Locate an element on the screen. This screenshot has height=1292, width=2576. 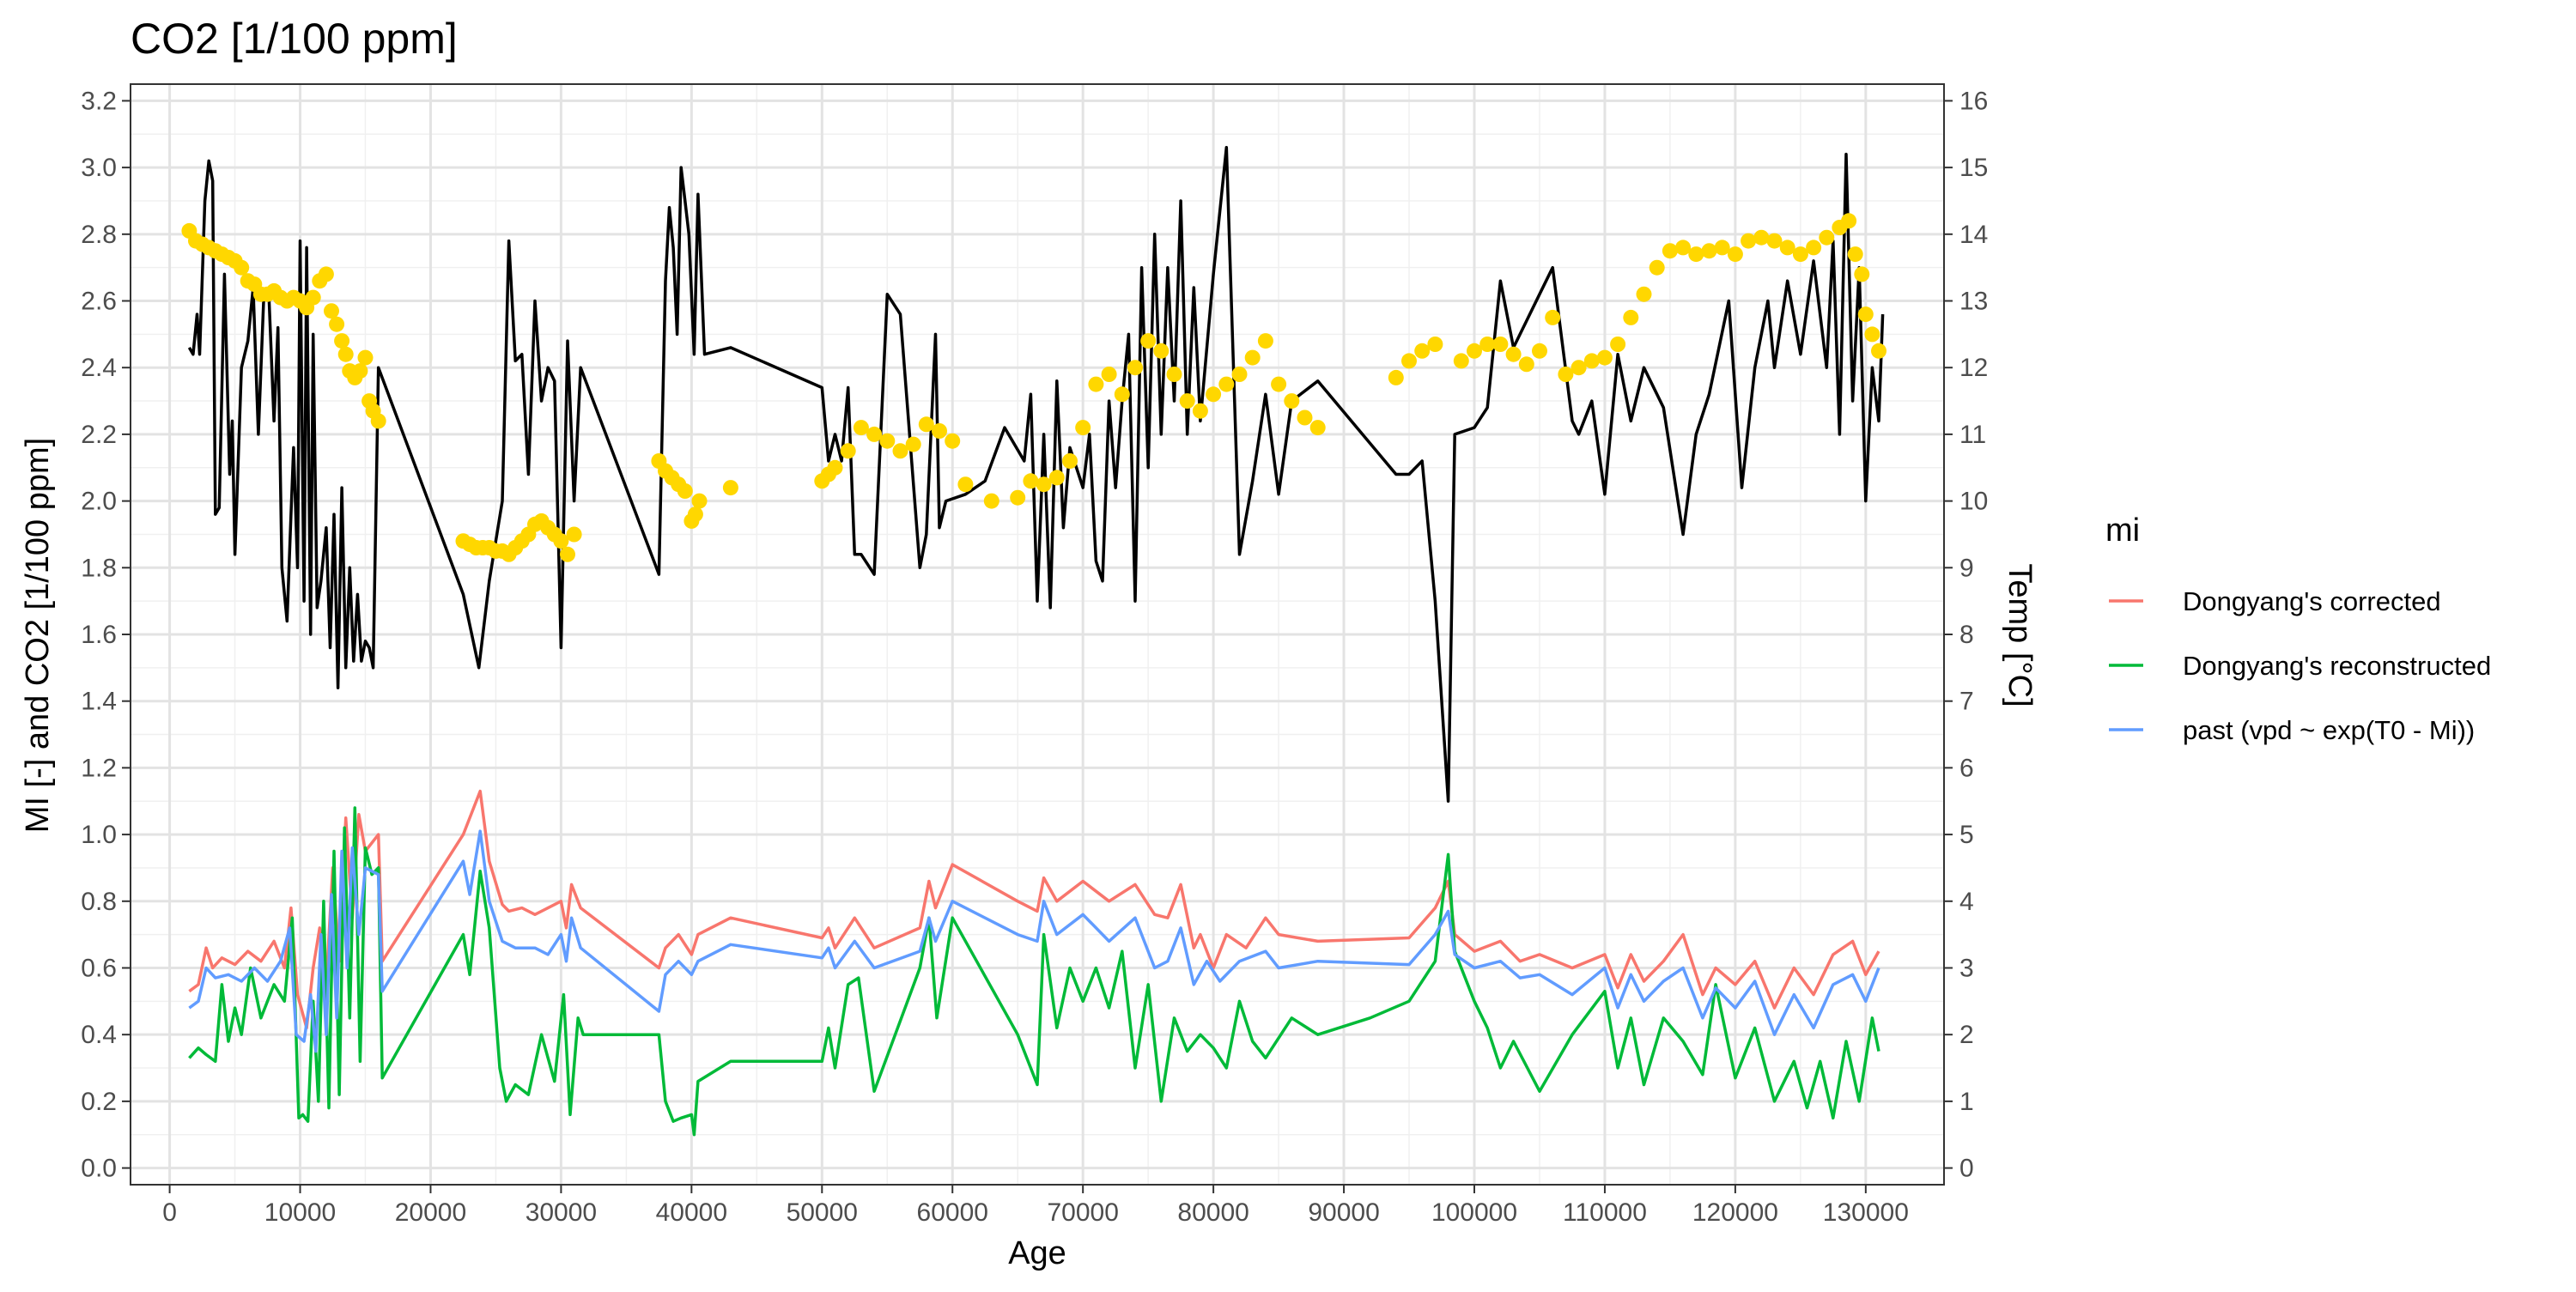
legend-label: Dongyang's reconstructed is located at coordinates (2337, 666).